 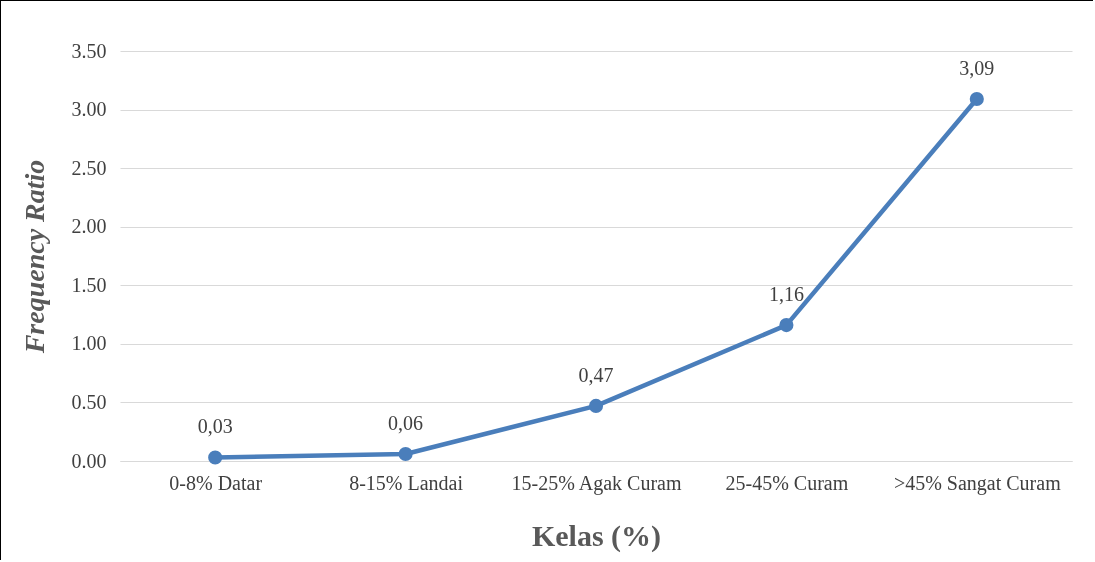 What do you see at coordinates (89, 109) in the screenshot?
I see `y-tick-label: 3.00` at bounding box center [89, 109].